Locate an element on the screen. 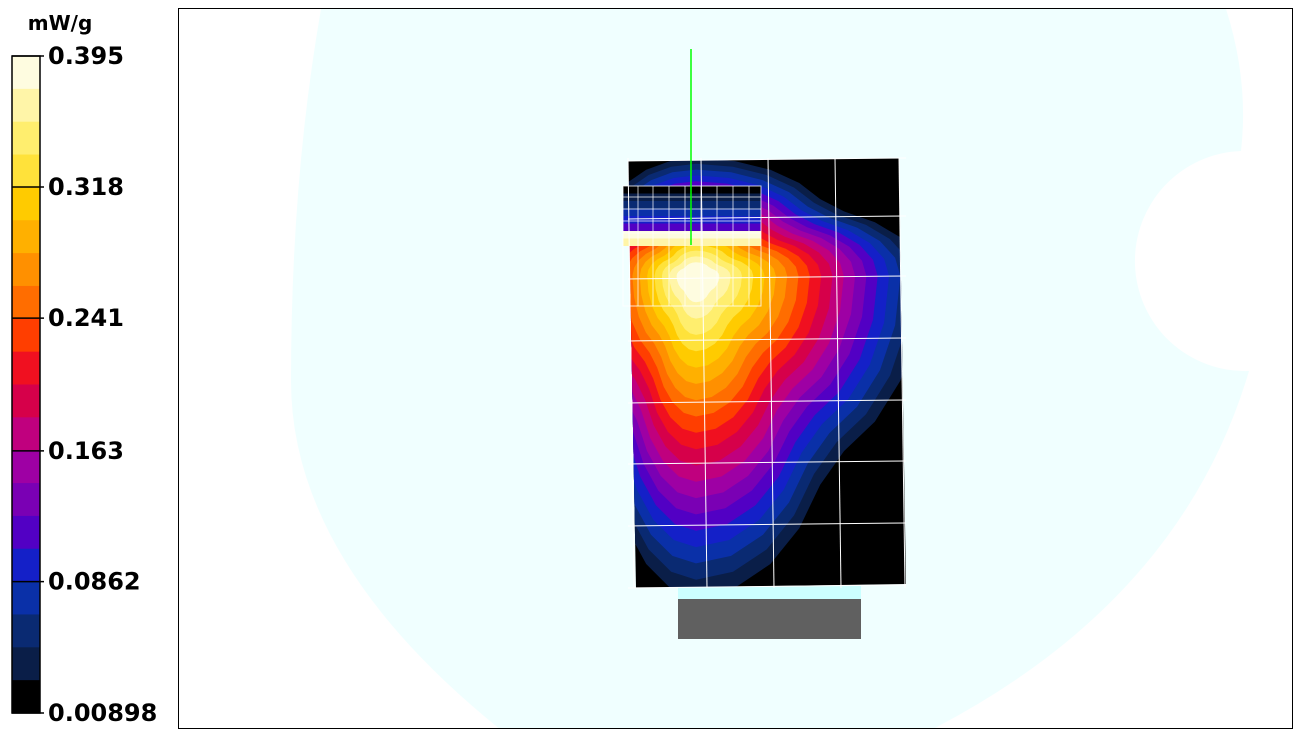  device-base-top is located at coordinates (769, 594).